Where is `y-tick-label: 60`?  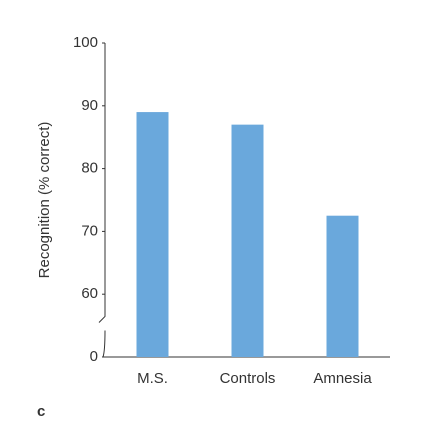 y-tick-label: 60 is located at coordinates (89, 293).